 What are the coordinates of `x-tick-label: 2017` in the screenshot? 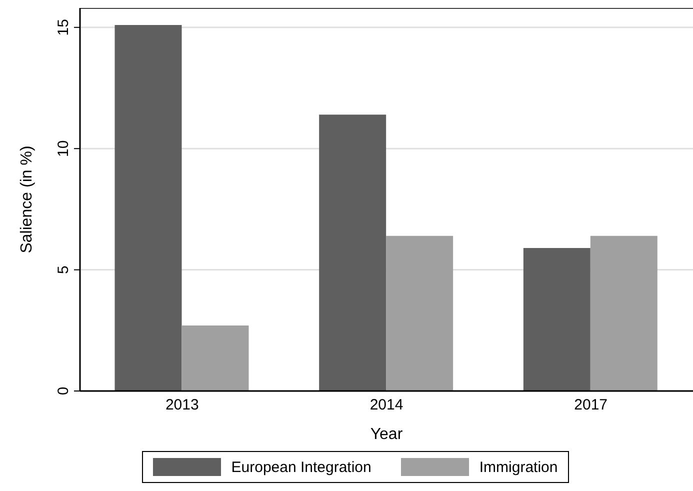 It's located at (591, 405).